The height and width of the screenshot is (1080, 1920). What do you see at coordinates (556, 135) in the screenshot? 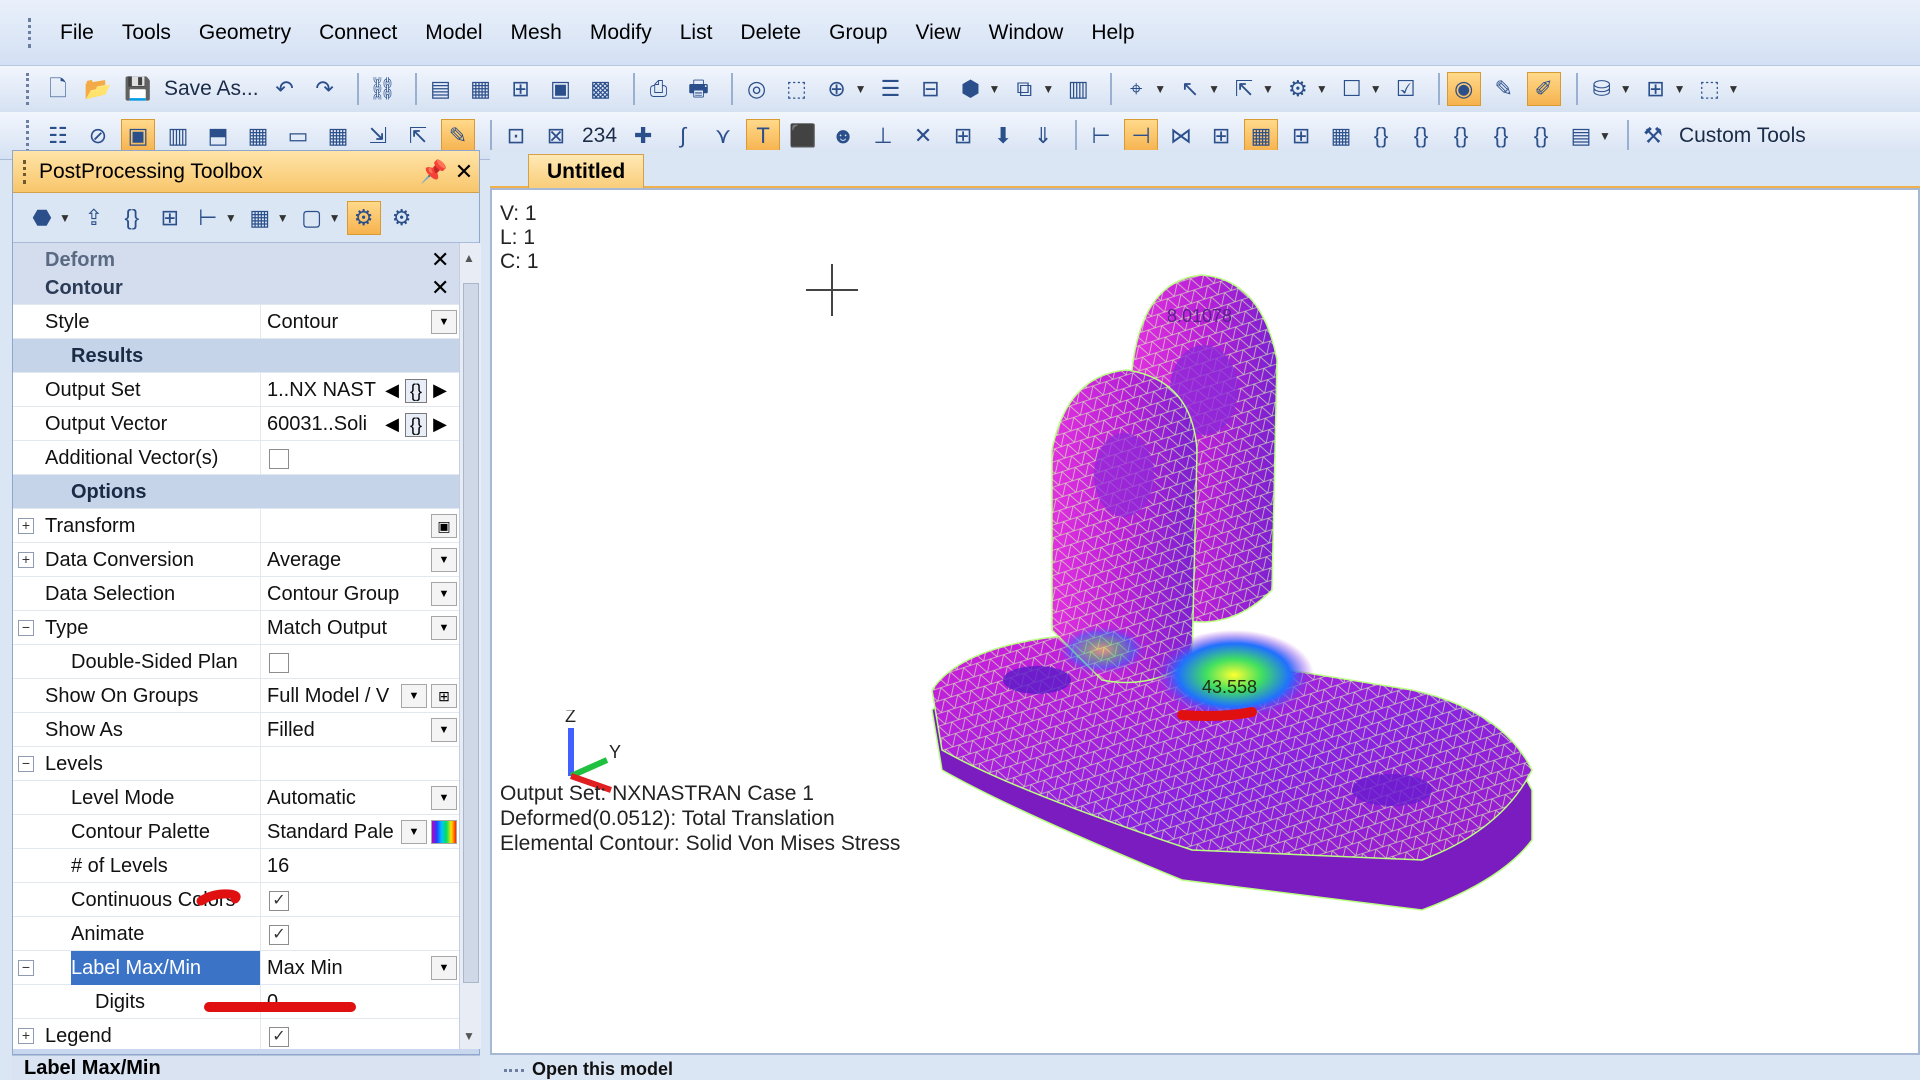
I see `element-icon: ⊠` at bounding box center [556, 135].